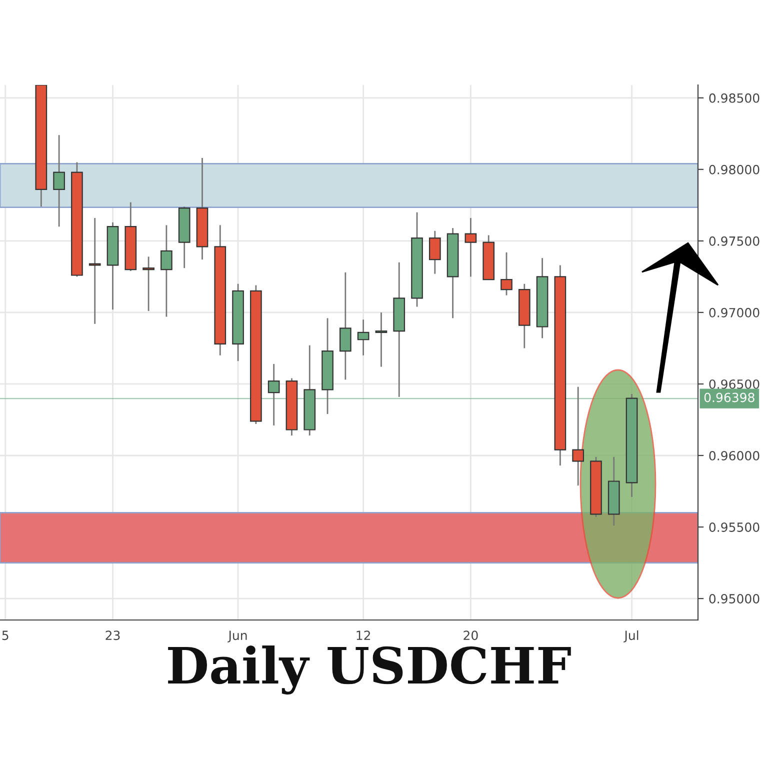 The height and width of the screenshot is (768, 768). Describe the element at coordinates (237, 636) in the screenshot. I see `x-tick-label: Jun` at that location.